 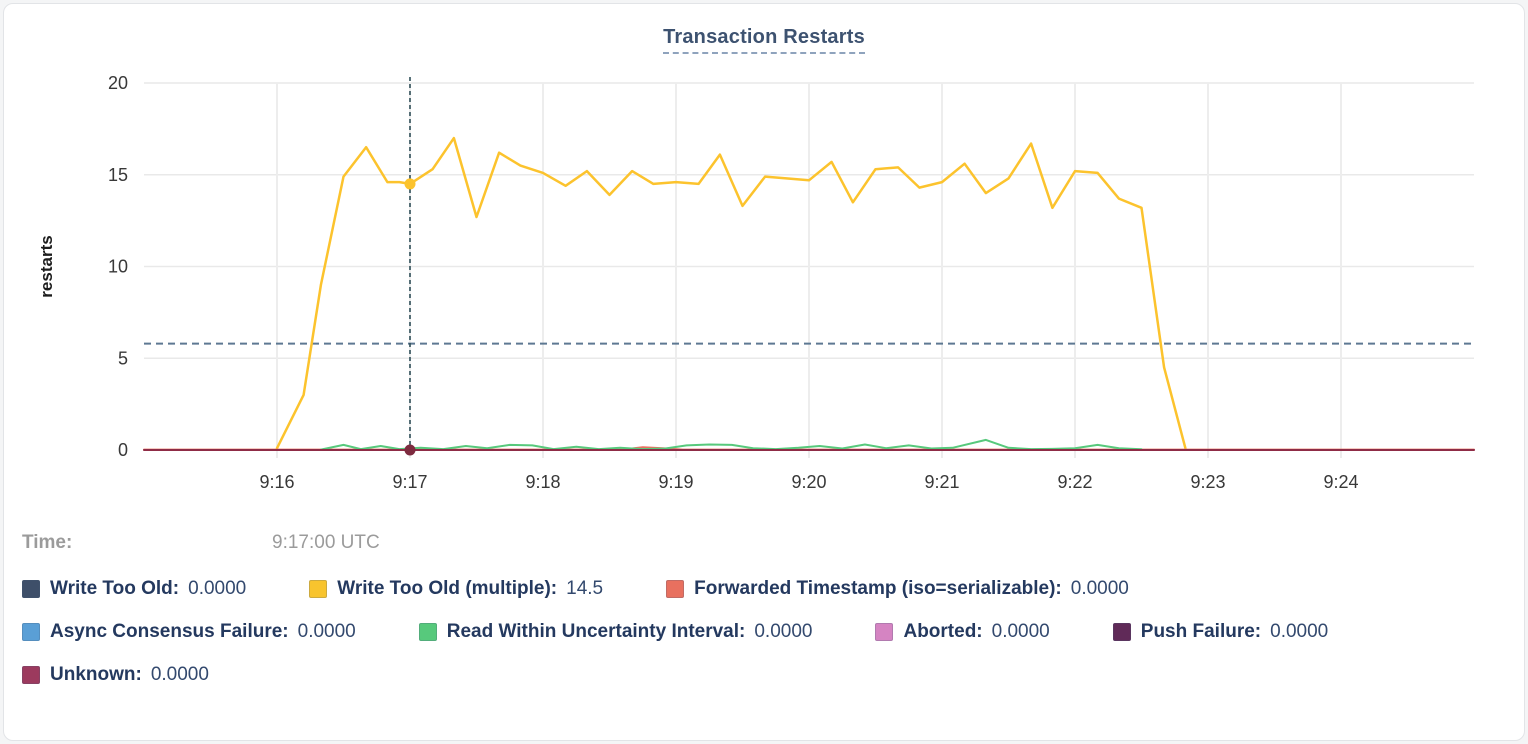 What do you see at coordinates (96, 674) in the screenshot?
I see `legend-label: Unknown:` at bounding box center [96, 674].